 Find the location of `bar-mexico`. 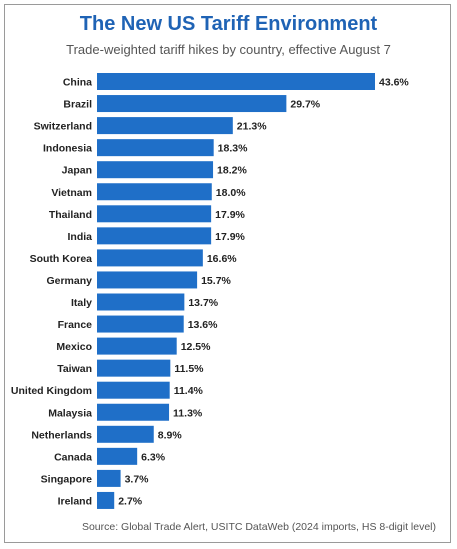

bar-mexico is located at coordinates (137, 346).